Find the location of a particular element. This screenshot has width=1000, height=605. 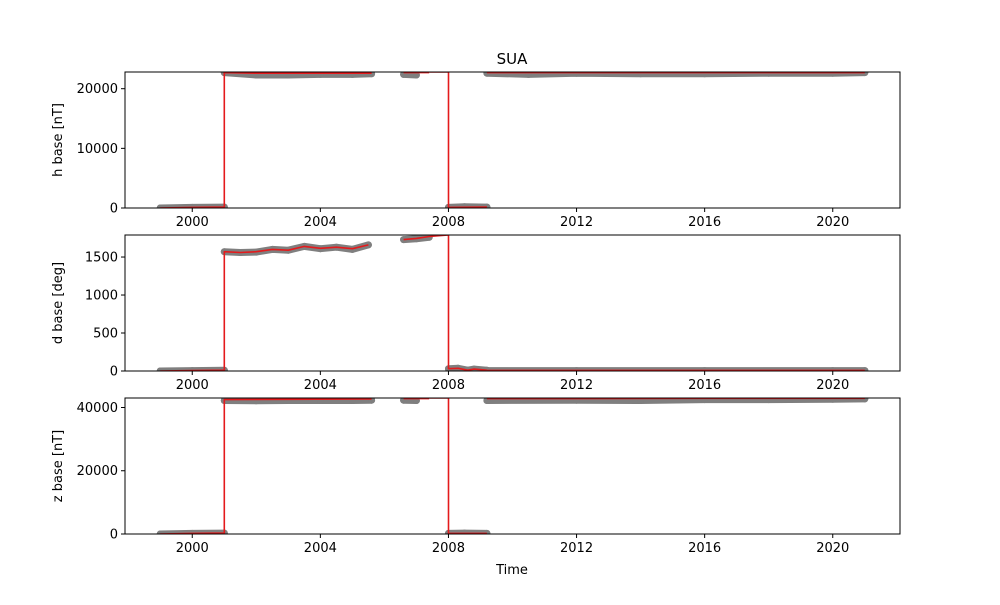

y-tick-label: 40000 is located at coordinates (97, 408).